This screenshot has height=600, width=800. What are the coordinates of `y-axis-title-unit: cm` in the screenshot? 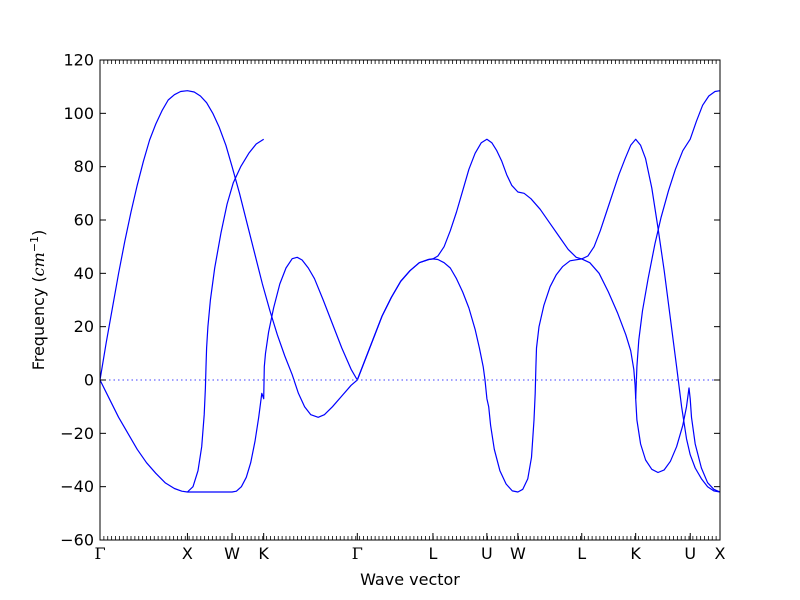 It's located at (38, 264).